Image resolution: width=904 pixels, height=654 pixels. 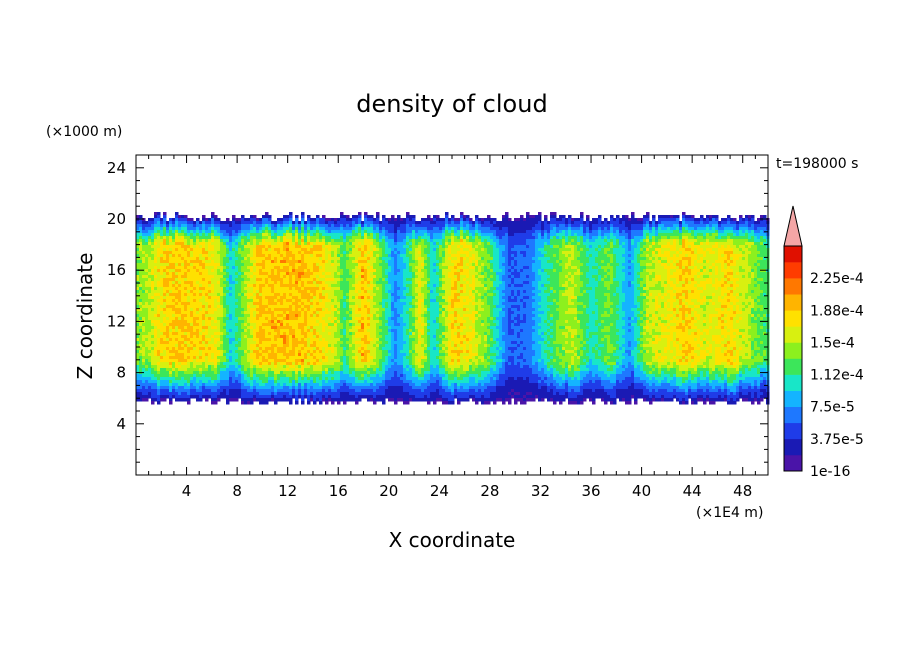 I want to click on x-tick-label: 24, so click(x=439, y=491).